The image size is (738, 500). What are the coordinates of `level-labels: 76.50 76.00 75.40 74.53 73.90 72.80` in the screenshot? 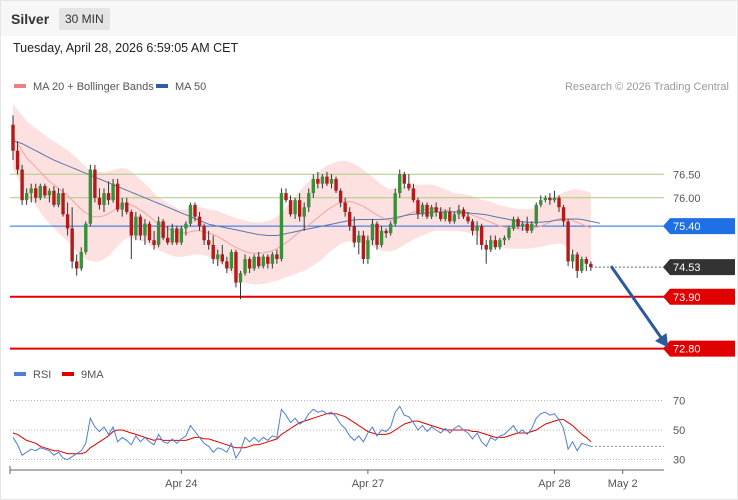 It's located at (699, 263).